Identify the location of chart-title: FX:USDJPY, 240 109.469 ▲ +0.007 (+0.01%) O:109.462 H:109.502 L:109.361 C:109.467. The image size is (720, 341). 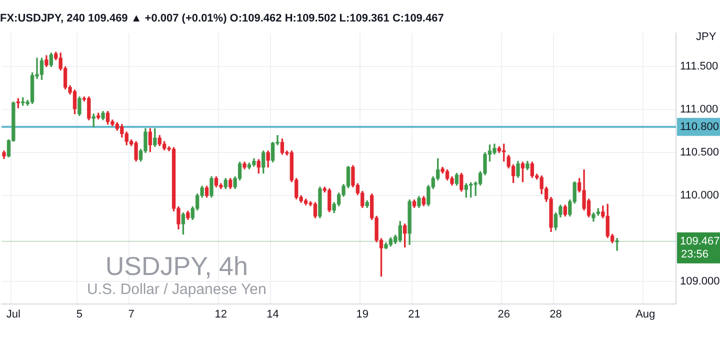
(222, 18).